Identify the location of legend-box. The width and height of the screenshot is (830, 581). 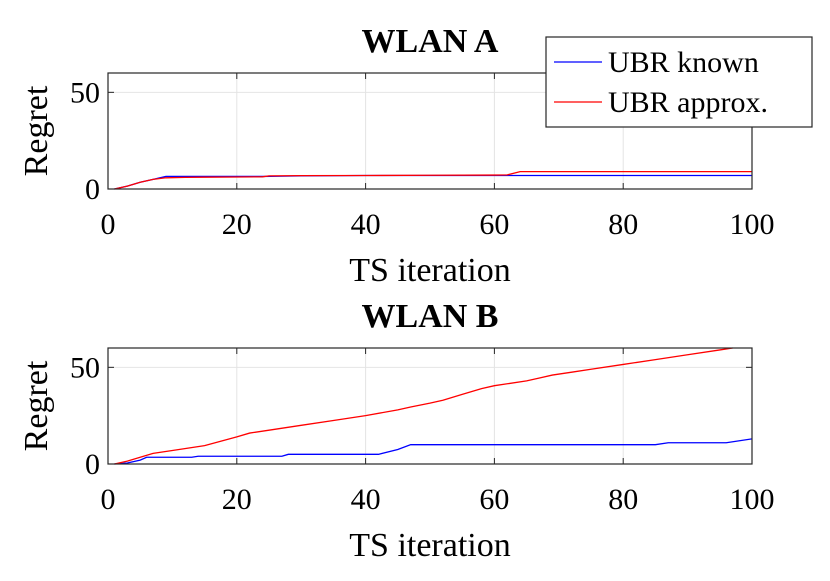
(679, 82).